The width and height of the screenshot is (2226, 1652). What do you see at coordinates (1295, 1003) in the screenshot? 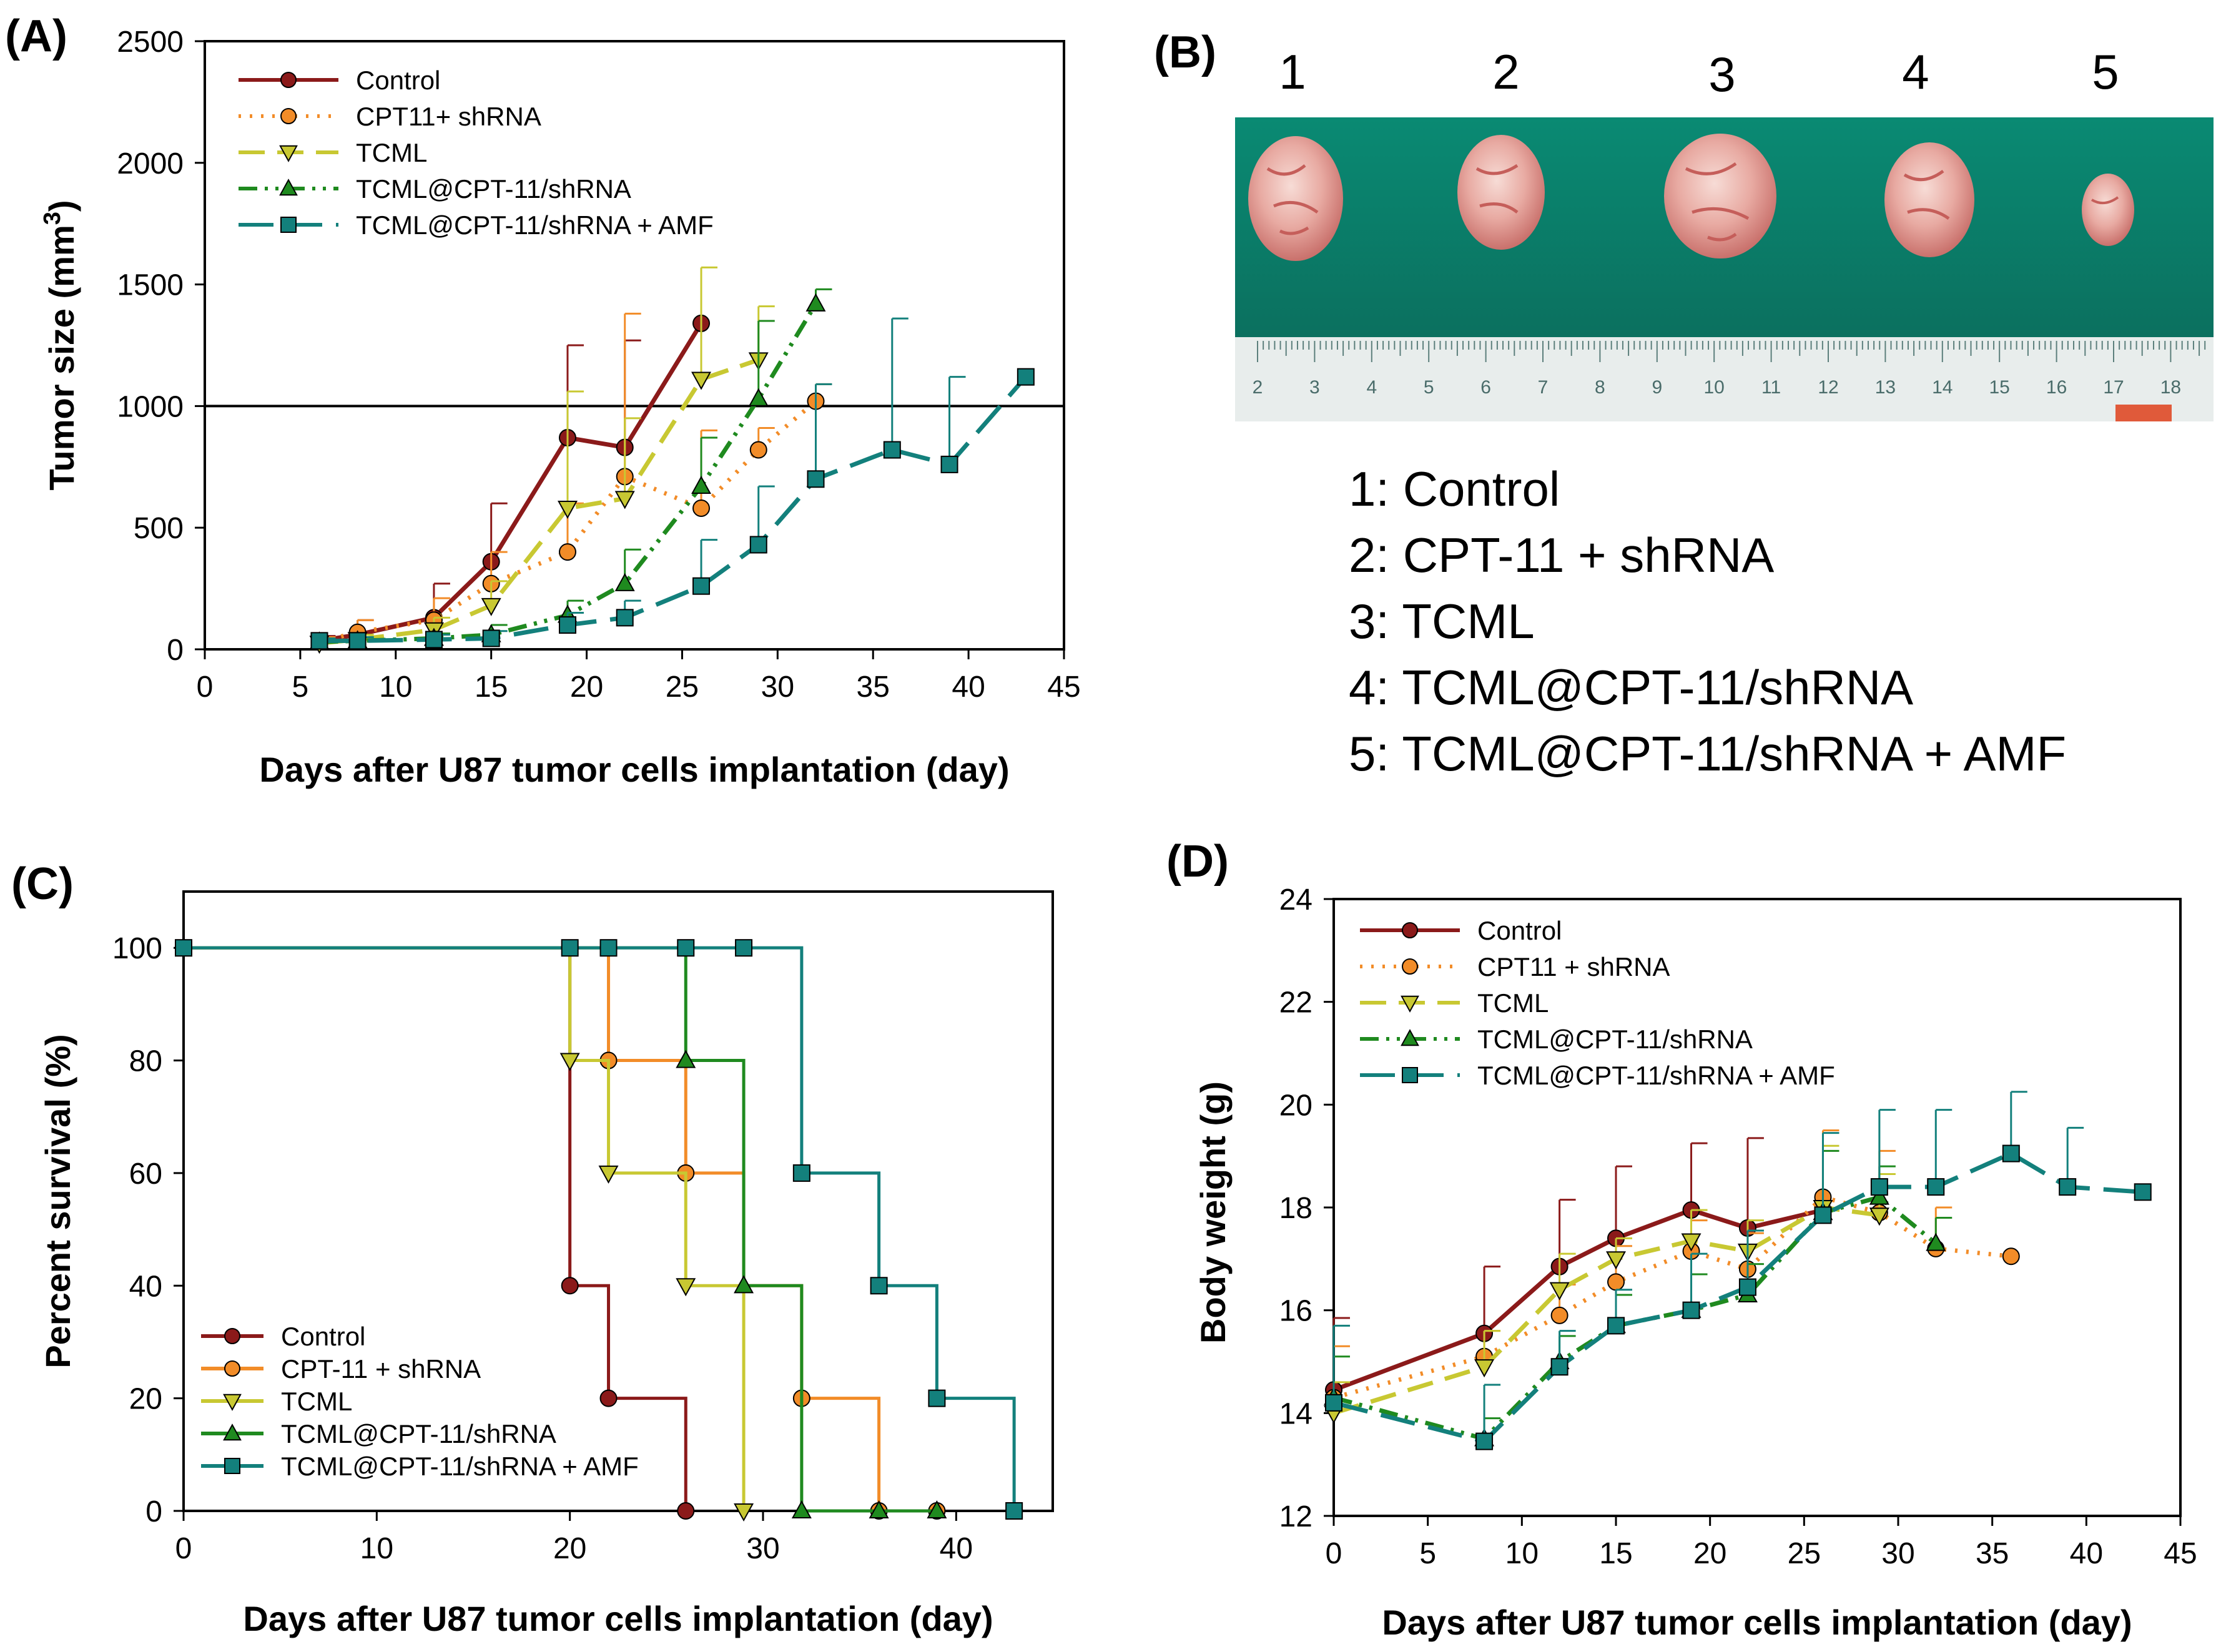
I see `y-tick-label: 22` at bounding box center [1295, 1003].